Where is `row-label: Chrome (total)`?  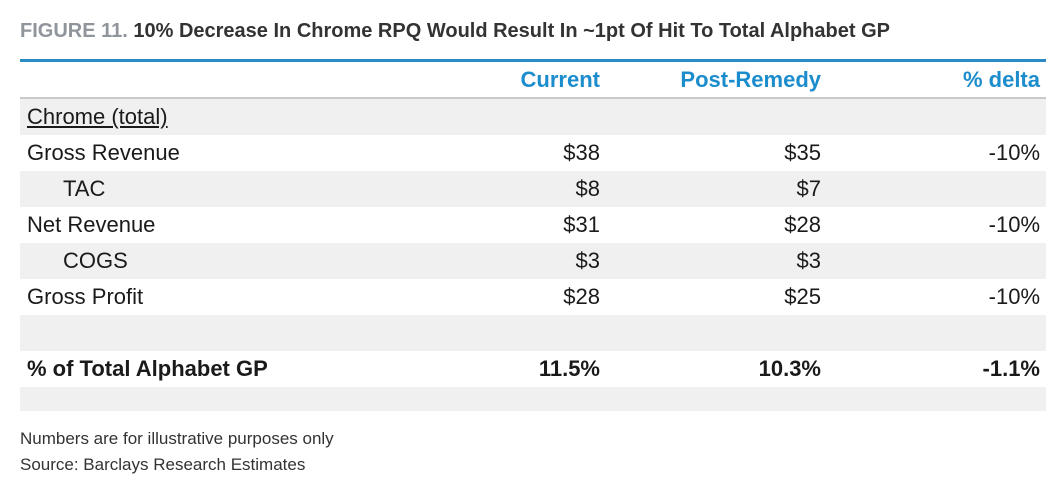
row-label: Chrome (total) is located at coordinates (210, 117).